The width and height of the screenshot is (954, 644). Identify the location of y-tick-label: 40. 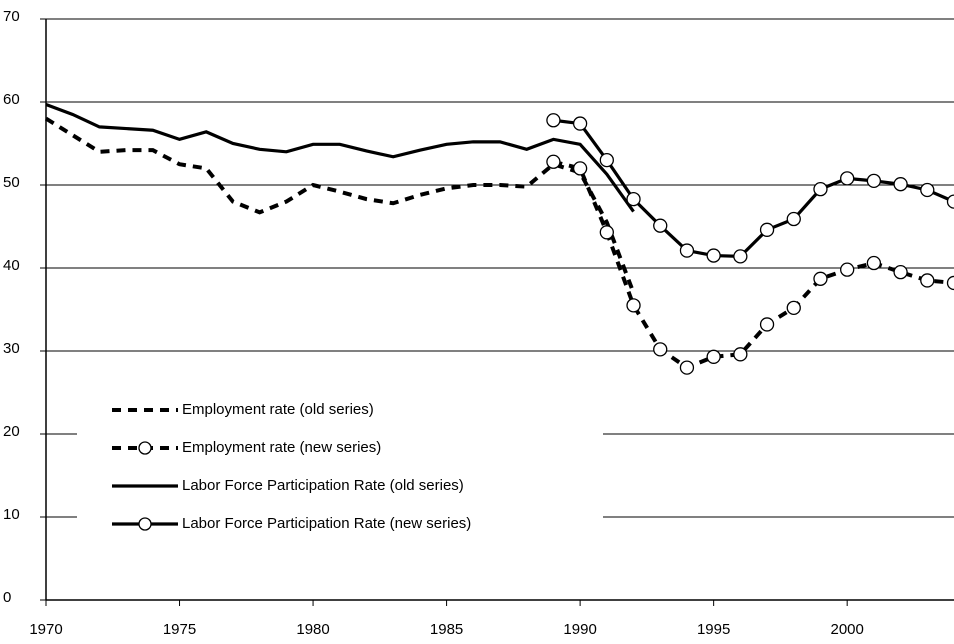
(11, 265).